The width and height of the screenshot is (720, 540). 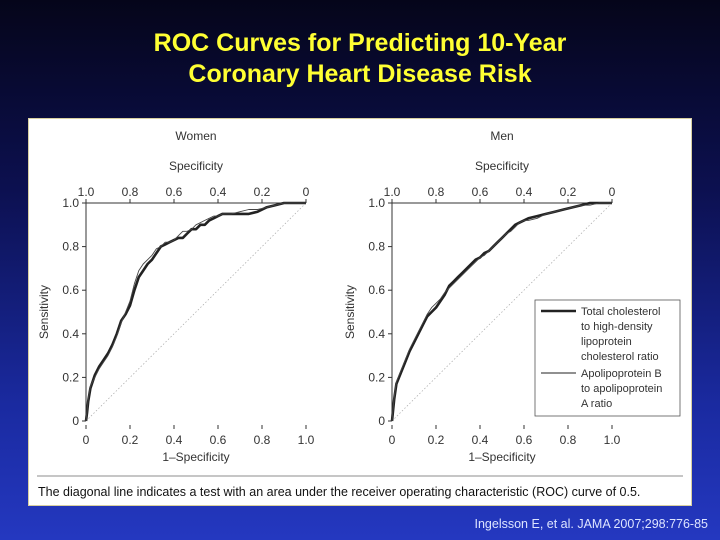 I want to click on legend-box, so click(x=607, y=358).